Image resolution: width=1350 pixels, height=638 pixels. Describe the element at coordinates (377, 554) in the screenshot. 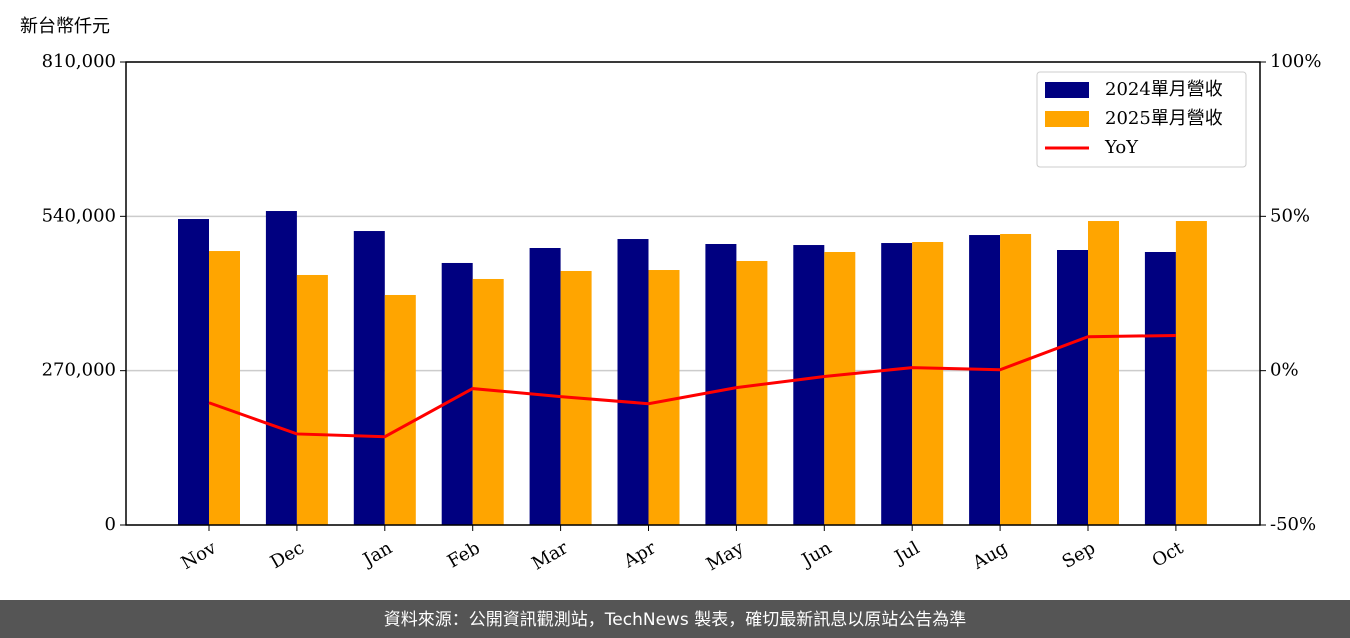

I see `x-tick-label: Jan` at that location.